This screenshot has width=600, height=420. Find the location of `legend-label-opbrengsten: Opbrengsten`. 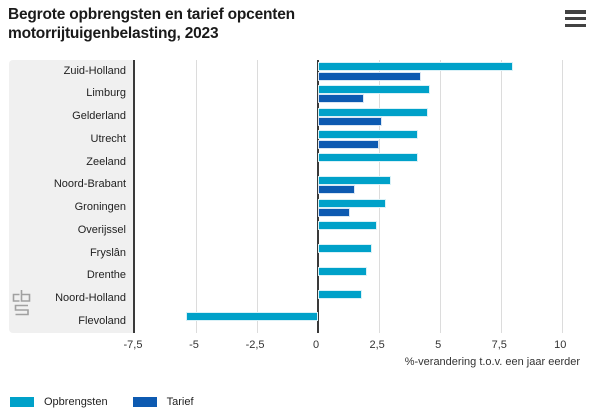

legend-label-opbrengsten: Opbrengsten is located at coordinates (76, 402).